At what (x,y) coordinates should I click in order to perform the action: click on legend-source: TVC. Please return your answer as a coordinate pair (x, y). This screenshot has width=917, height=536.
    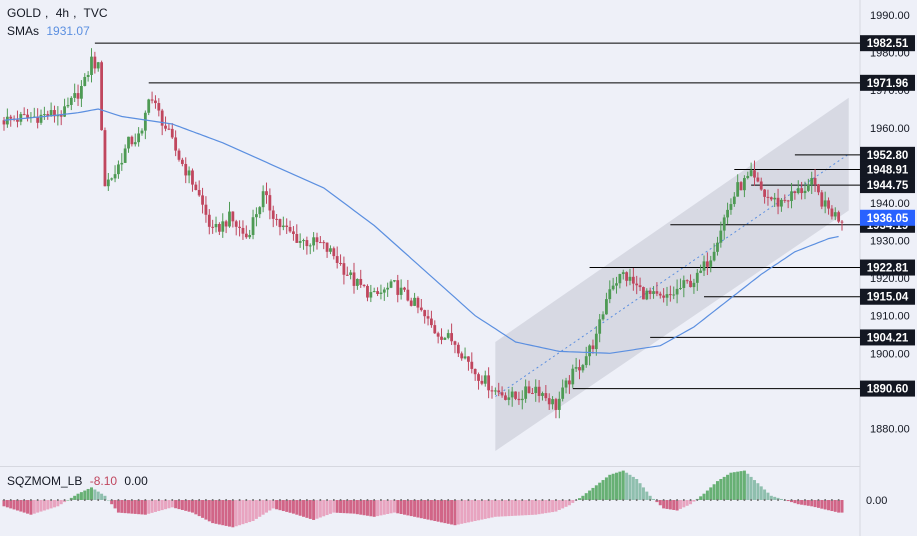
    Looking at the image, I should click on (95, 13).